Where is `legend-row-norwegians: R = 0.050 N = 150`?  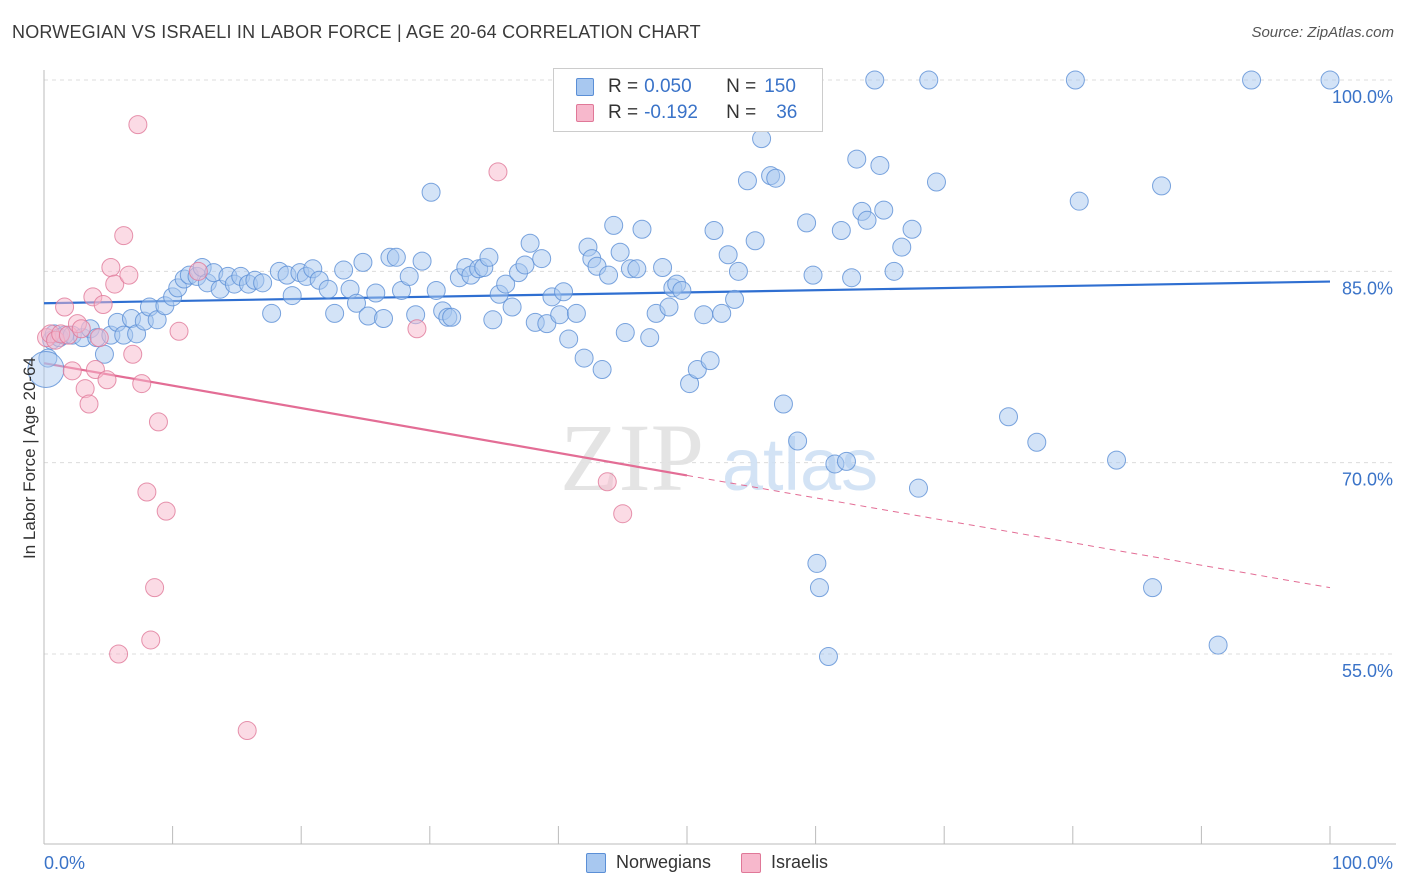 legend-row-norwegians: R = 0.050 N = 150 is located at coordinates (686, 87).